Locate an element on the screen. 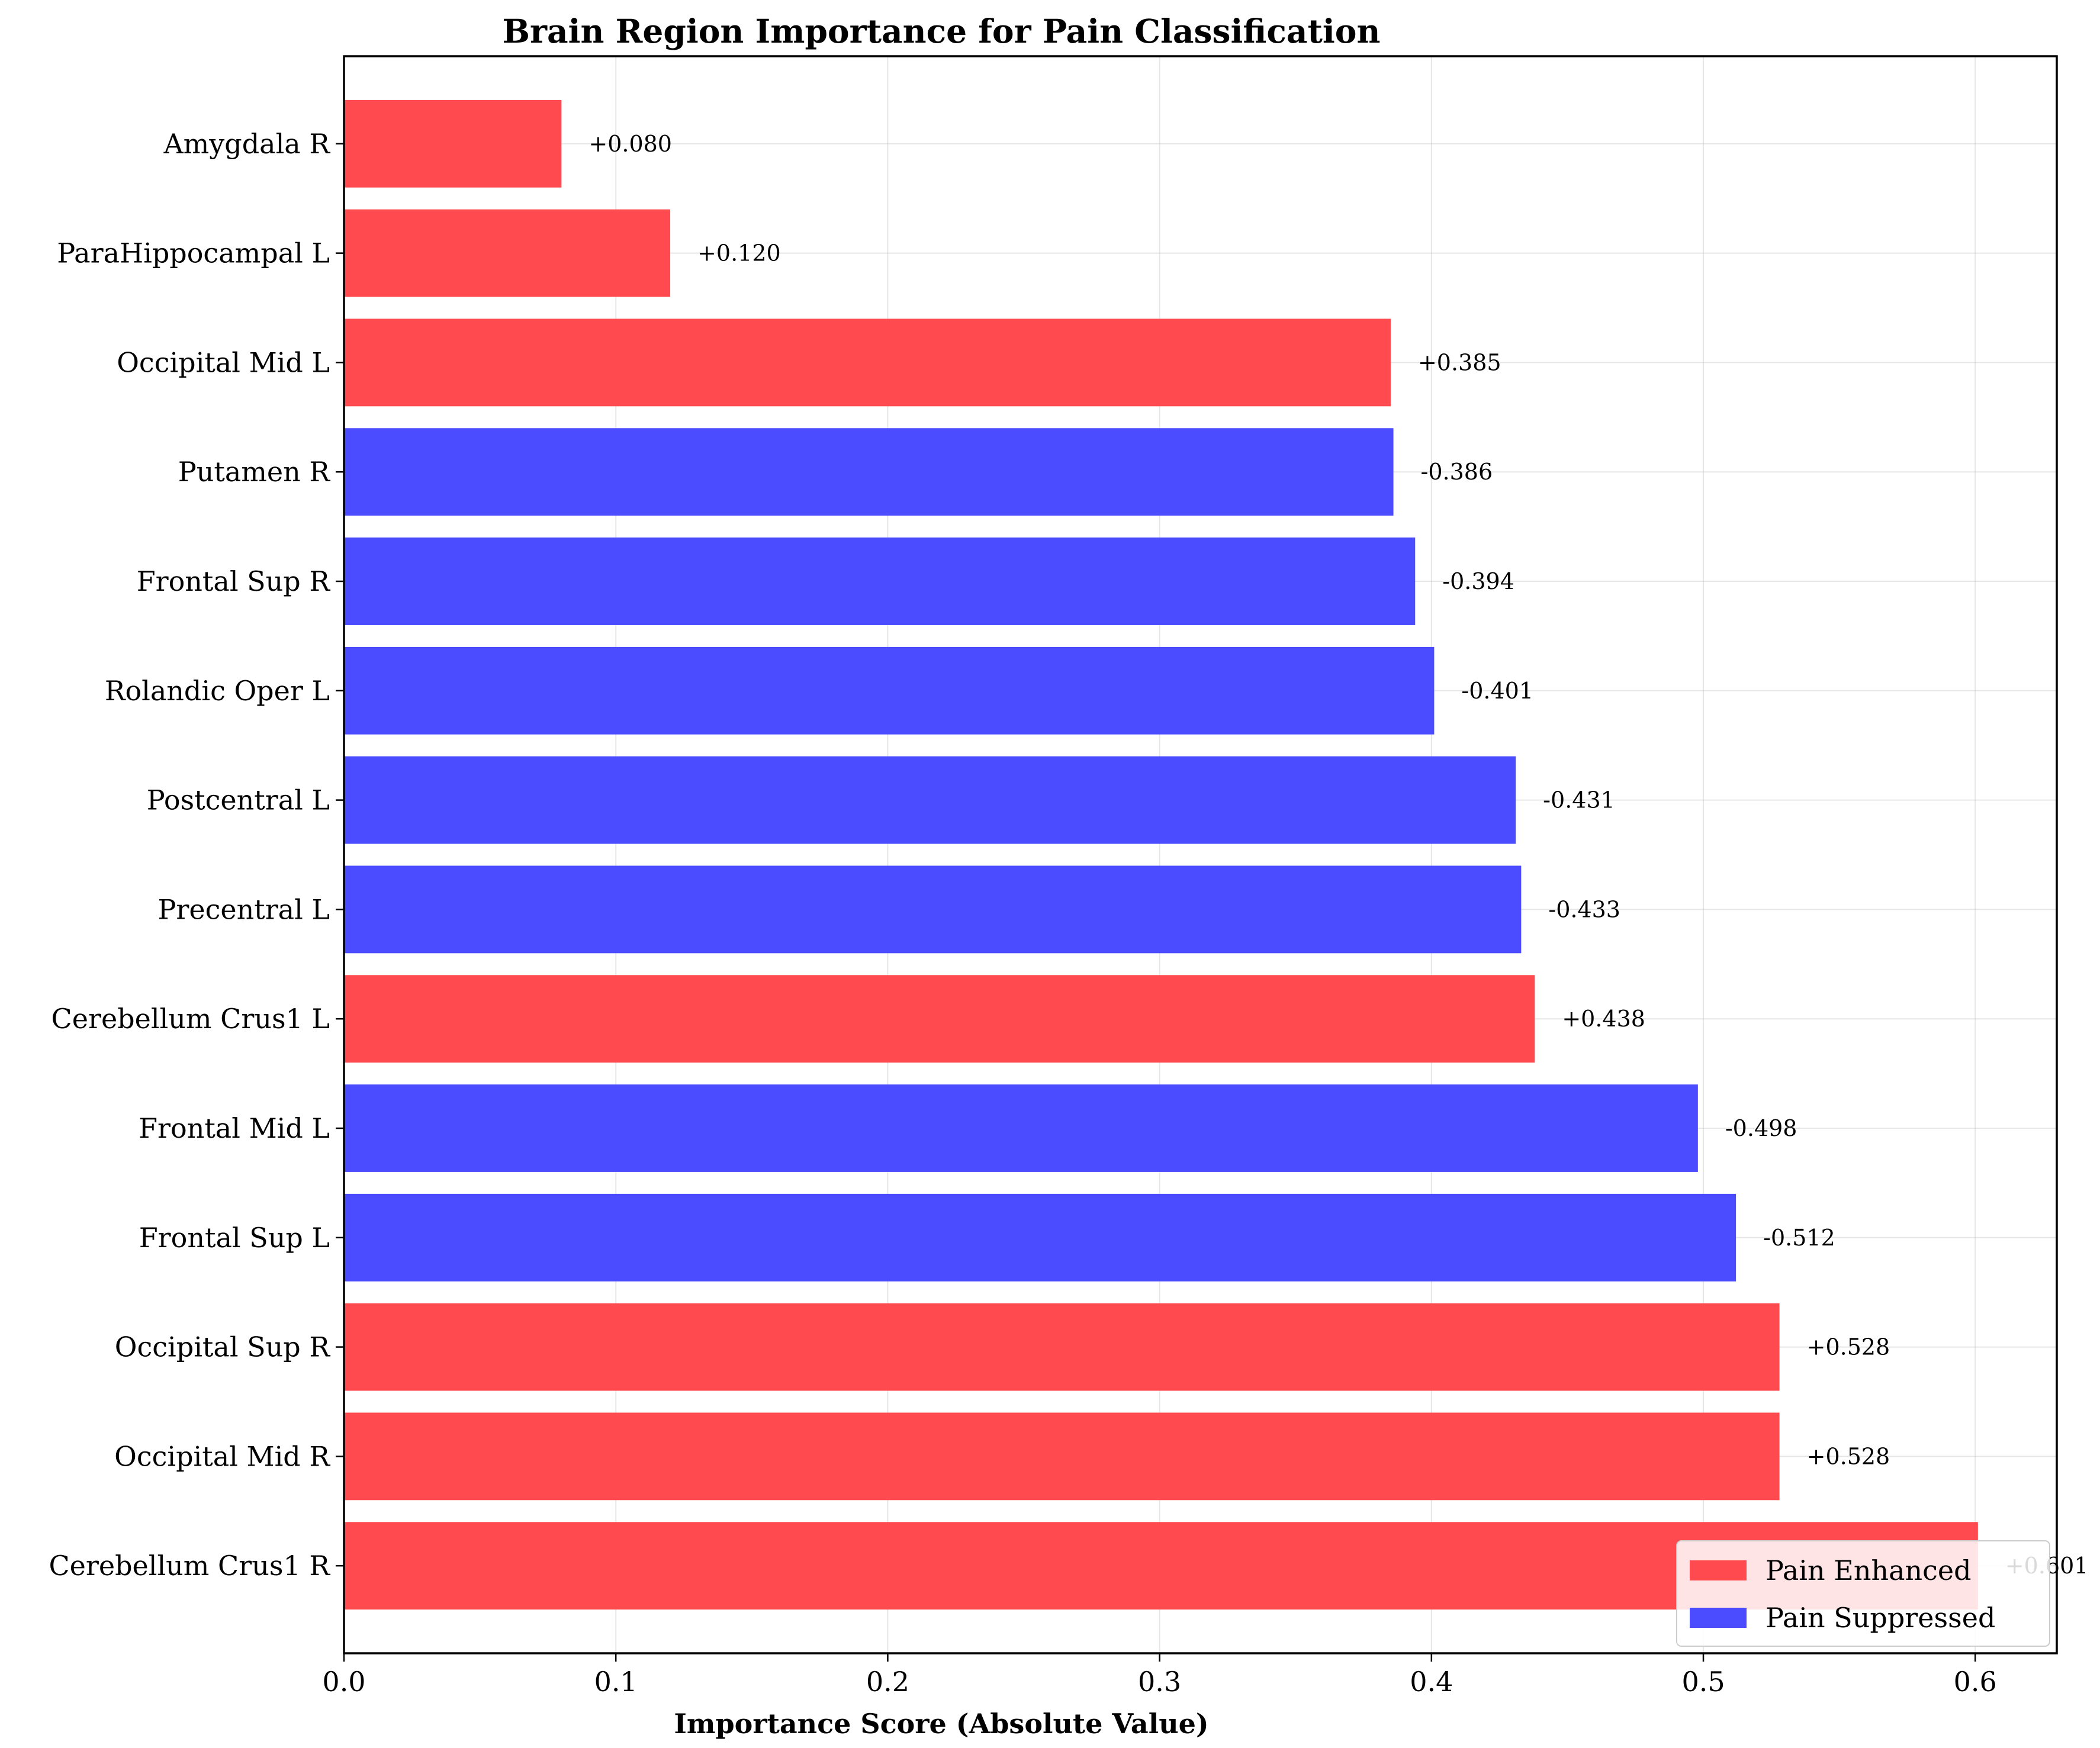 Image resolution: width=2100 pixels, height=1748 pixels. x-axis: 0.0 0.1 0.2 0.3 0.4 0.5 0.6 is located at coordinates (1159, 1676).